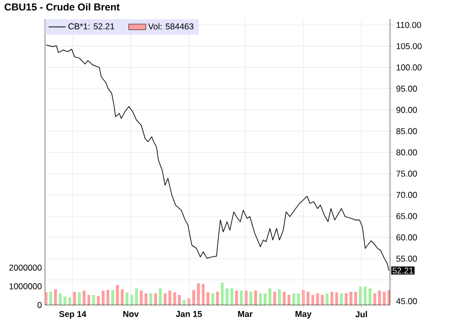 This screenshot has height=328, width=449. I want to click on y-tick-label: 55.00, so click(406, 259).